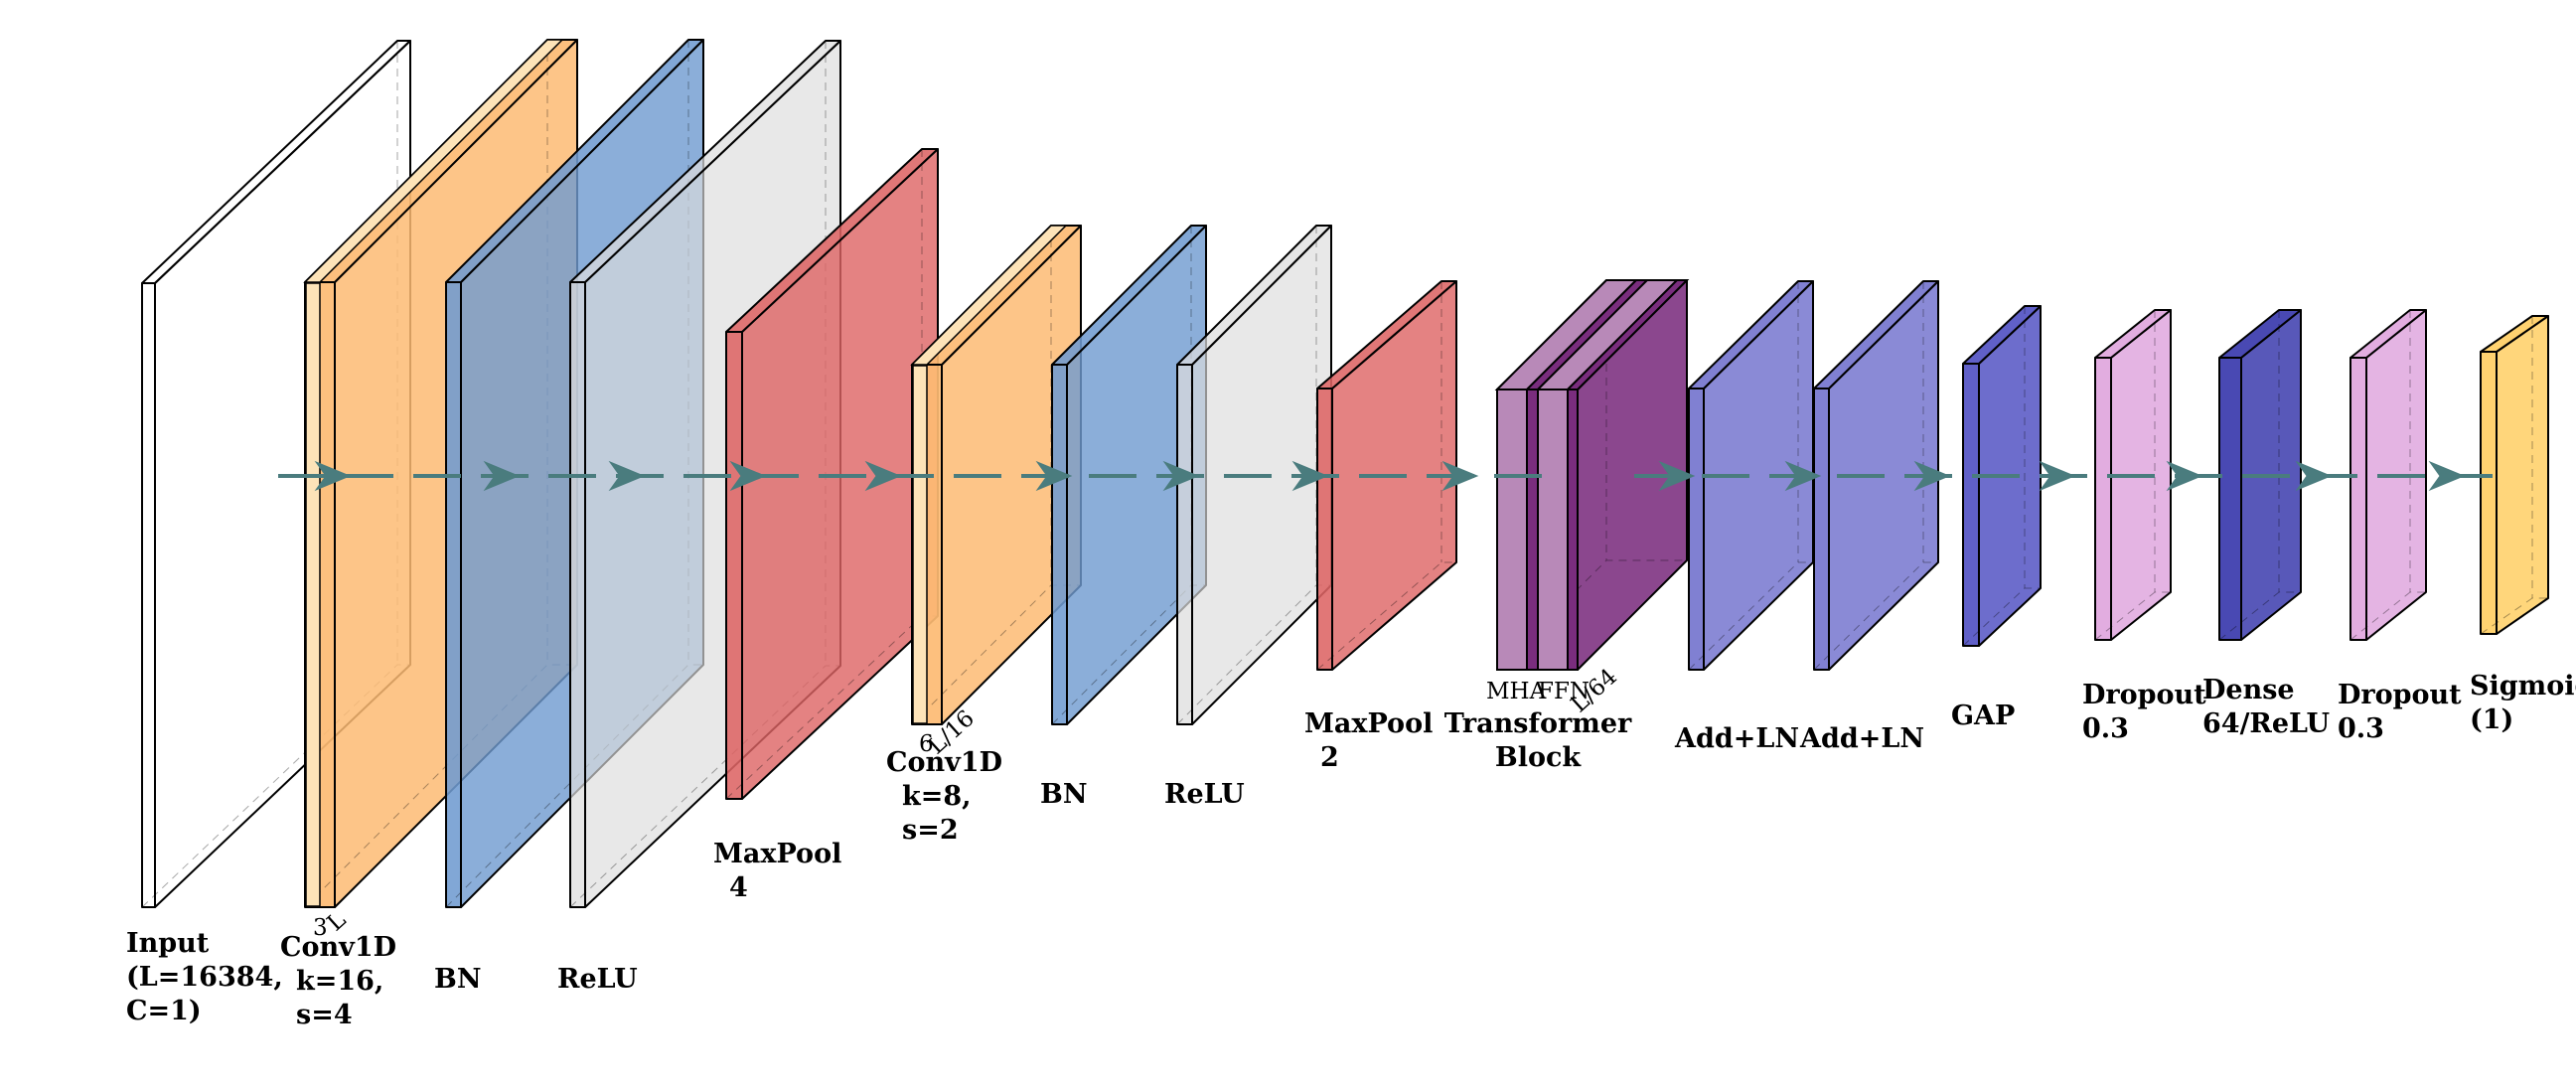 This screenshot has width=2576, height=1091. What do you see at coordinates (2400, 695) in the screenshot?
I see `layer-label-dropout2: Dropout` at bounding box center [2400, 695].